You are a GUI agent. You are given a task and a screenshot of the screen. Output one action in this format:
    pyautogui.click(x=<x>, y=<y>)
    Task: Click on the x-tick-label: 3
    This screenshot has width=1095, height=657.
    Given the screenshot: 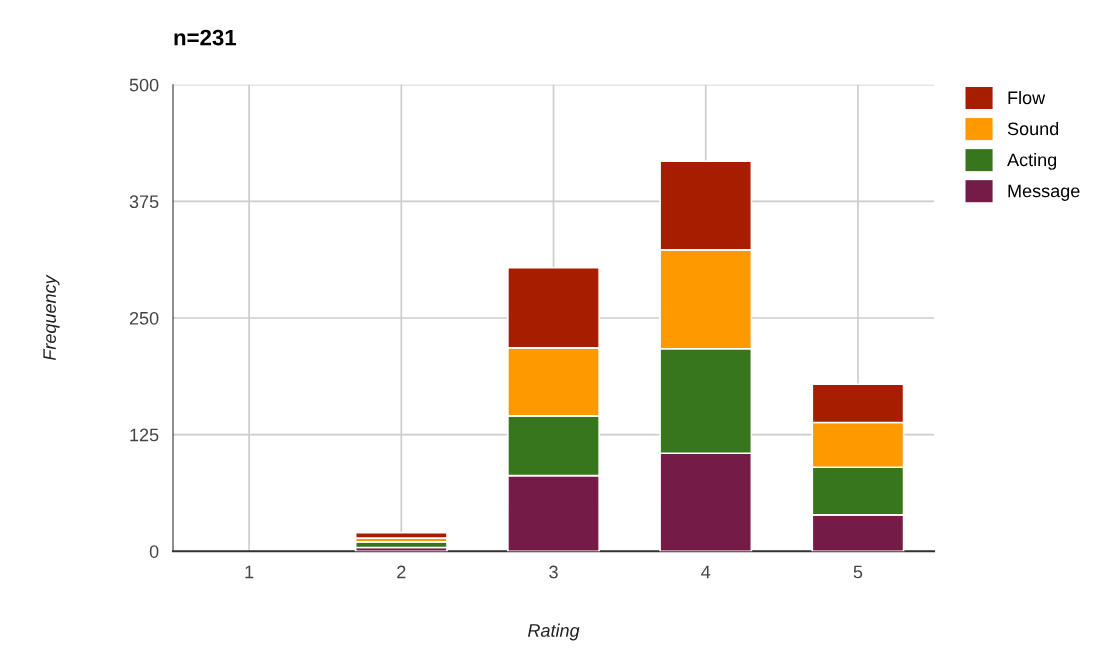 What is the action you would take?
    pyautogui.click(x=553, y=572)
    